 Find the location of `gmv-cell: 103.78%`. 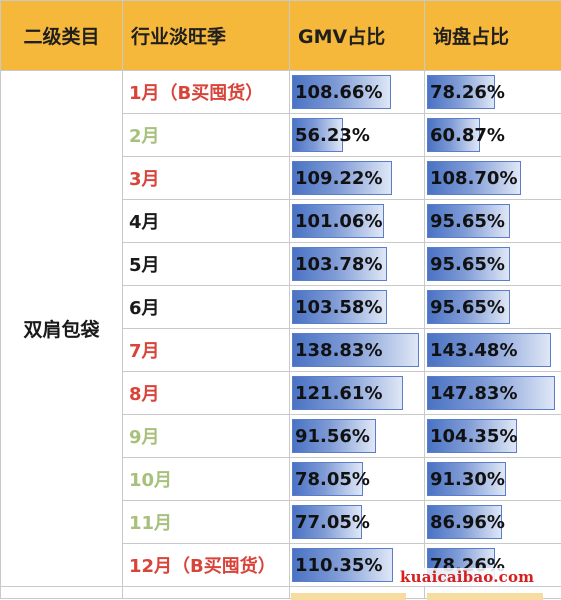

gmv-cell: 103.78% is located at coordinates (357, 264).